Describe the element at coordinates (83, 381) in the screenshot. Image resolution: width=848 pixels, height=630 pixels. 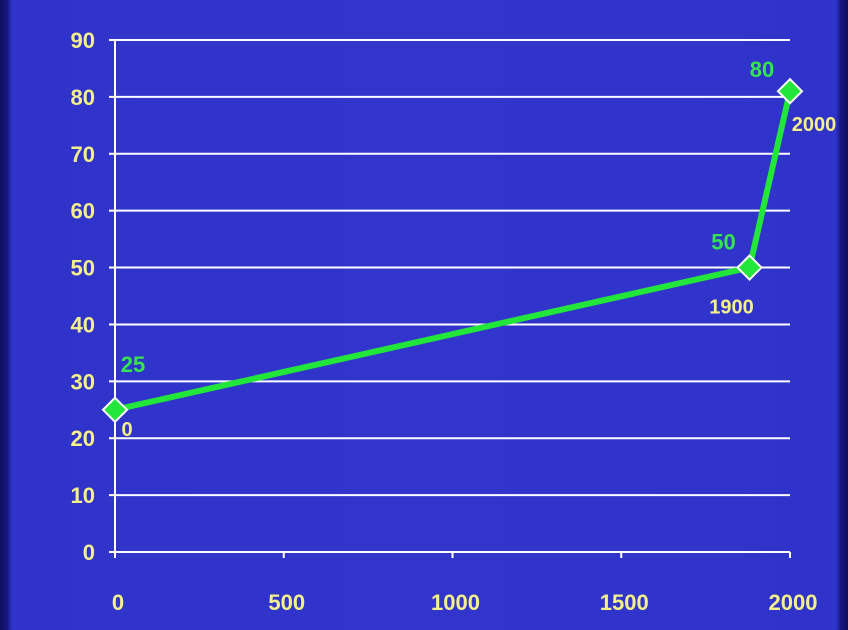
I see `y-tick-label-30: 30` at that location.